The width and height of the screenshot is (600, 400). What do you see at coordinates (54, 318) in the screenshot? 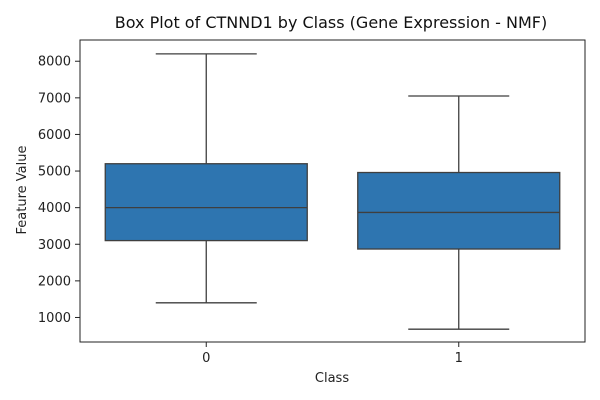
I see `y-tick-label: 1000` at bounding box center [54, 318].